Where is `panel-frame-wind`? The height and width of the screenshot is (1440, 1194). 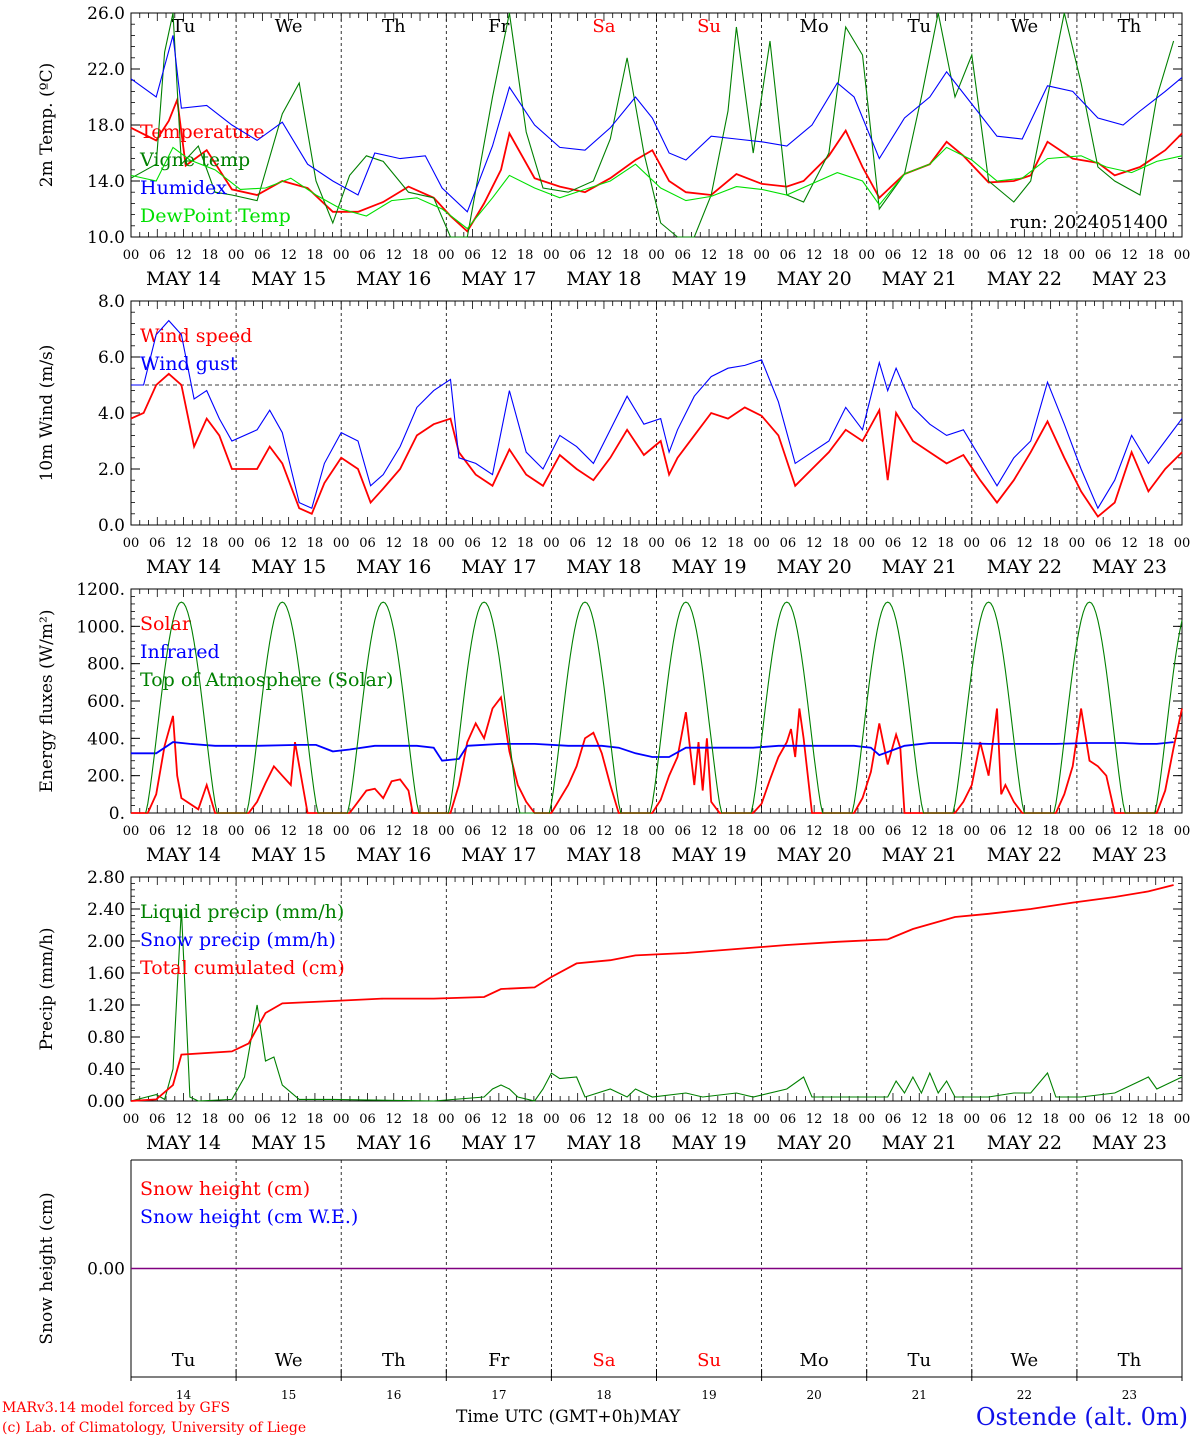
panel-frame-wind is located at coordinates (656, 413).